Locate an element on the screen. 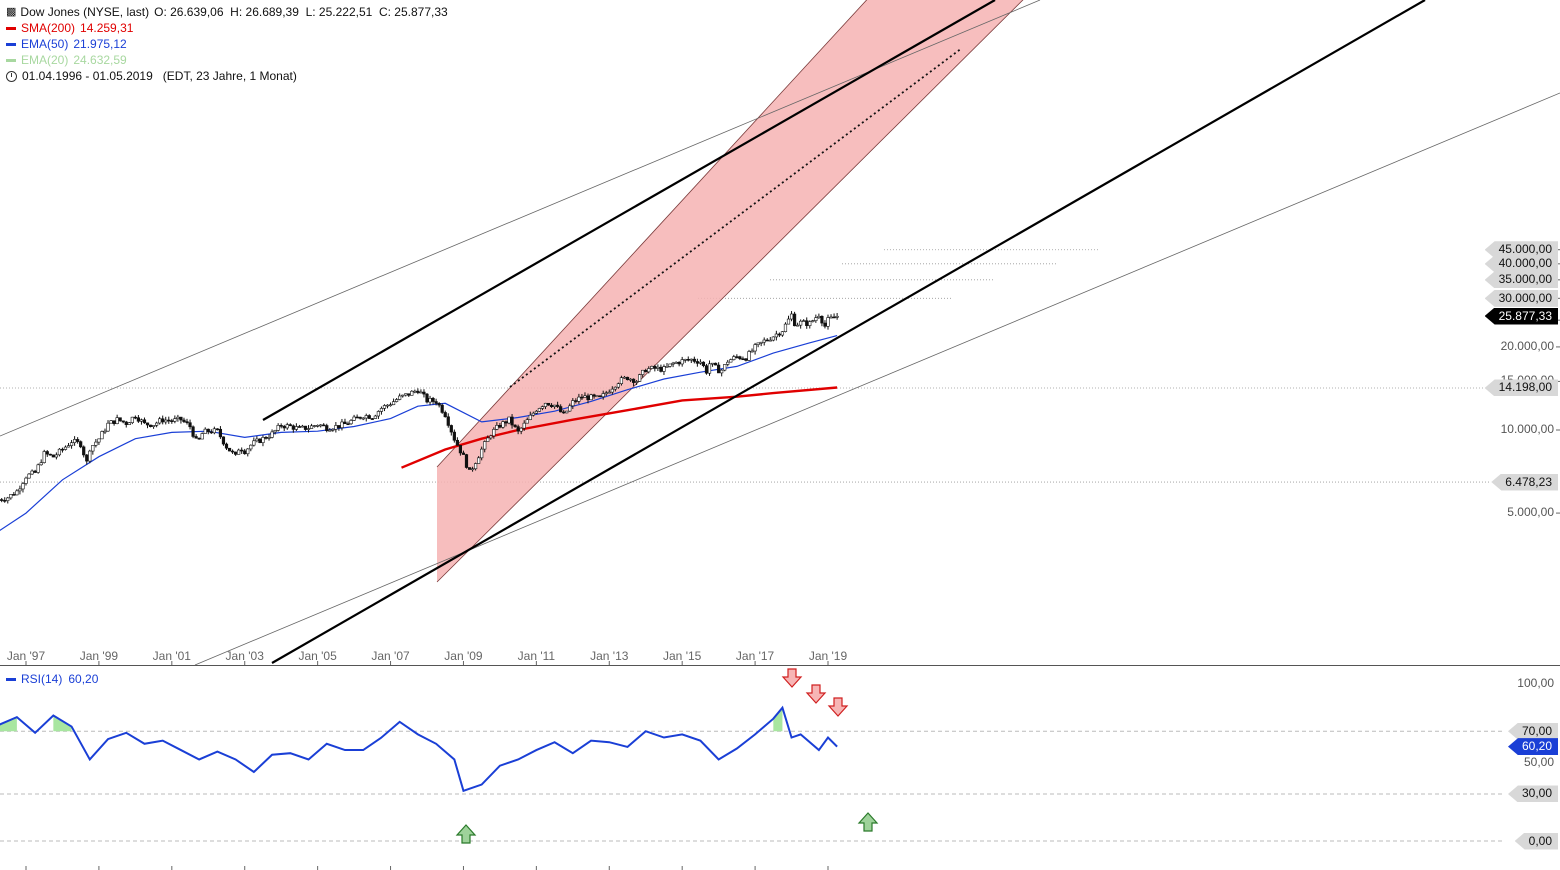  ema50-value: 21.975,12 is located at coordinates (100, 44).